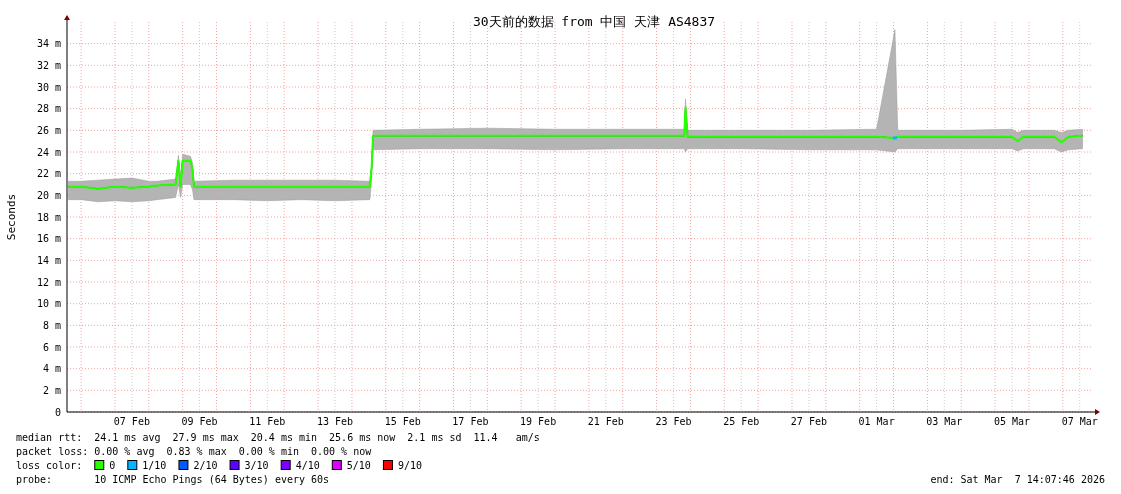 The height and width of the screenshot is (494, 1121). Describe the element at coordinates (48, 65) in the screenshot. I see `y-tick-label: 32 m` at that location.